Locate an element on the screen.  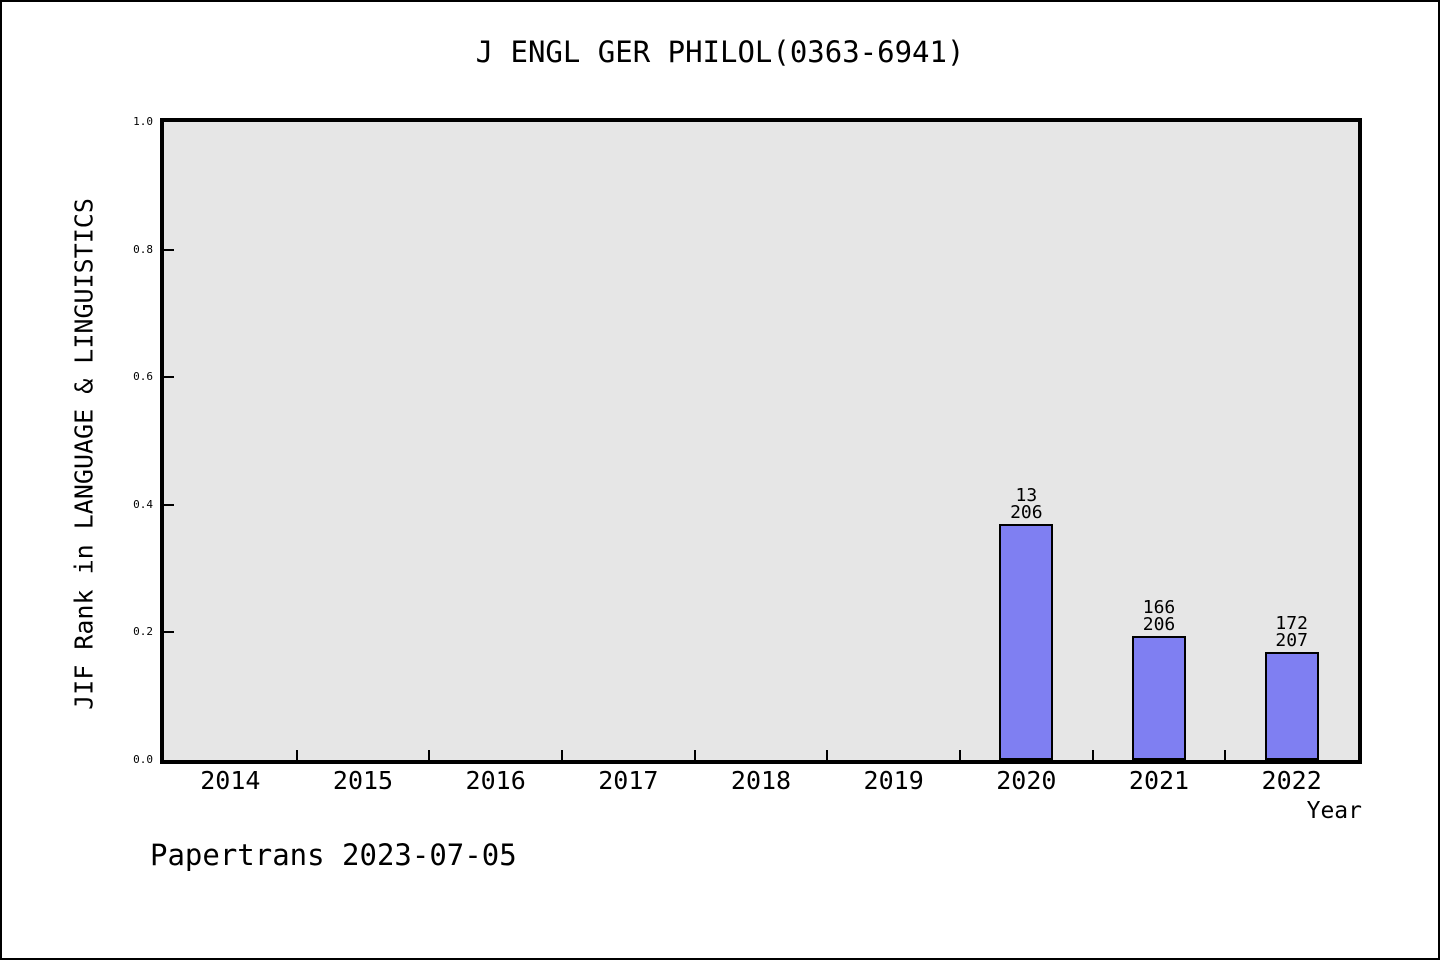
y-tick-label: 0.2 is located at coordinates (143, 632).